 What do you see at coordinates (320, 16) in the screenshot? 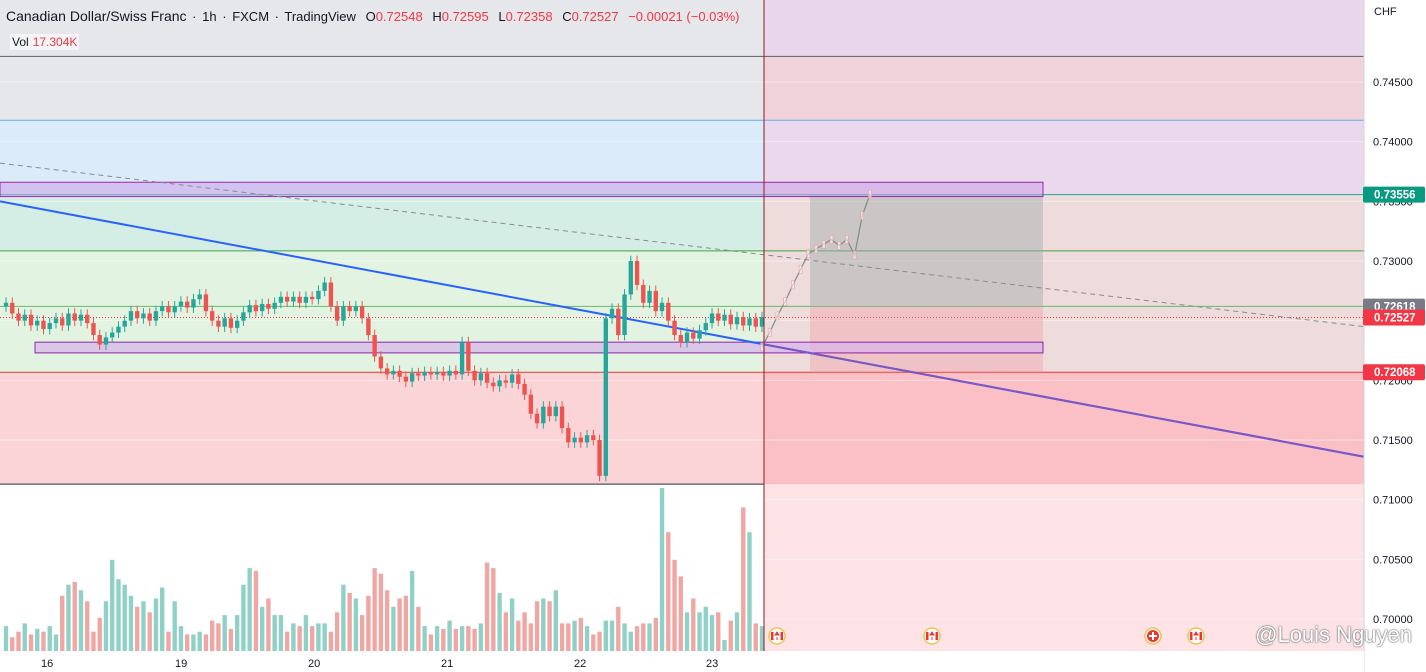
I see `platform-name: TradingView` at bounding box center [320, 16].